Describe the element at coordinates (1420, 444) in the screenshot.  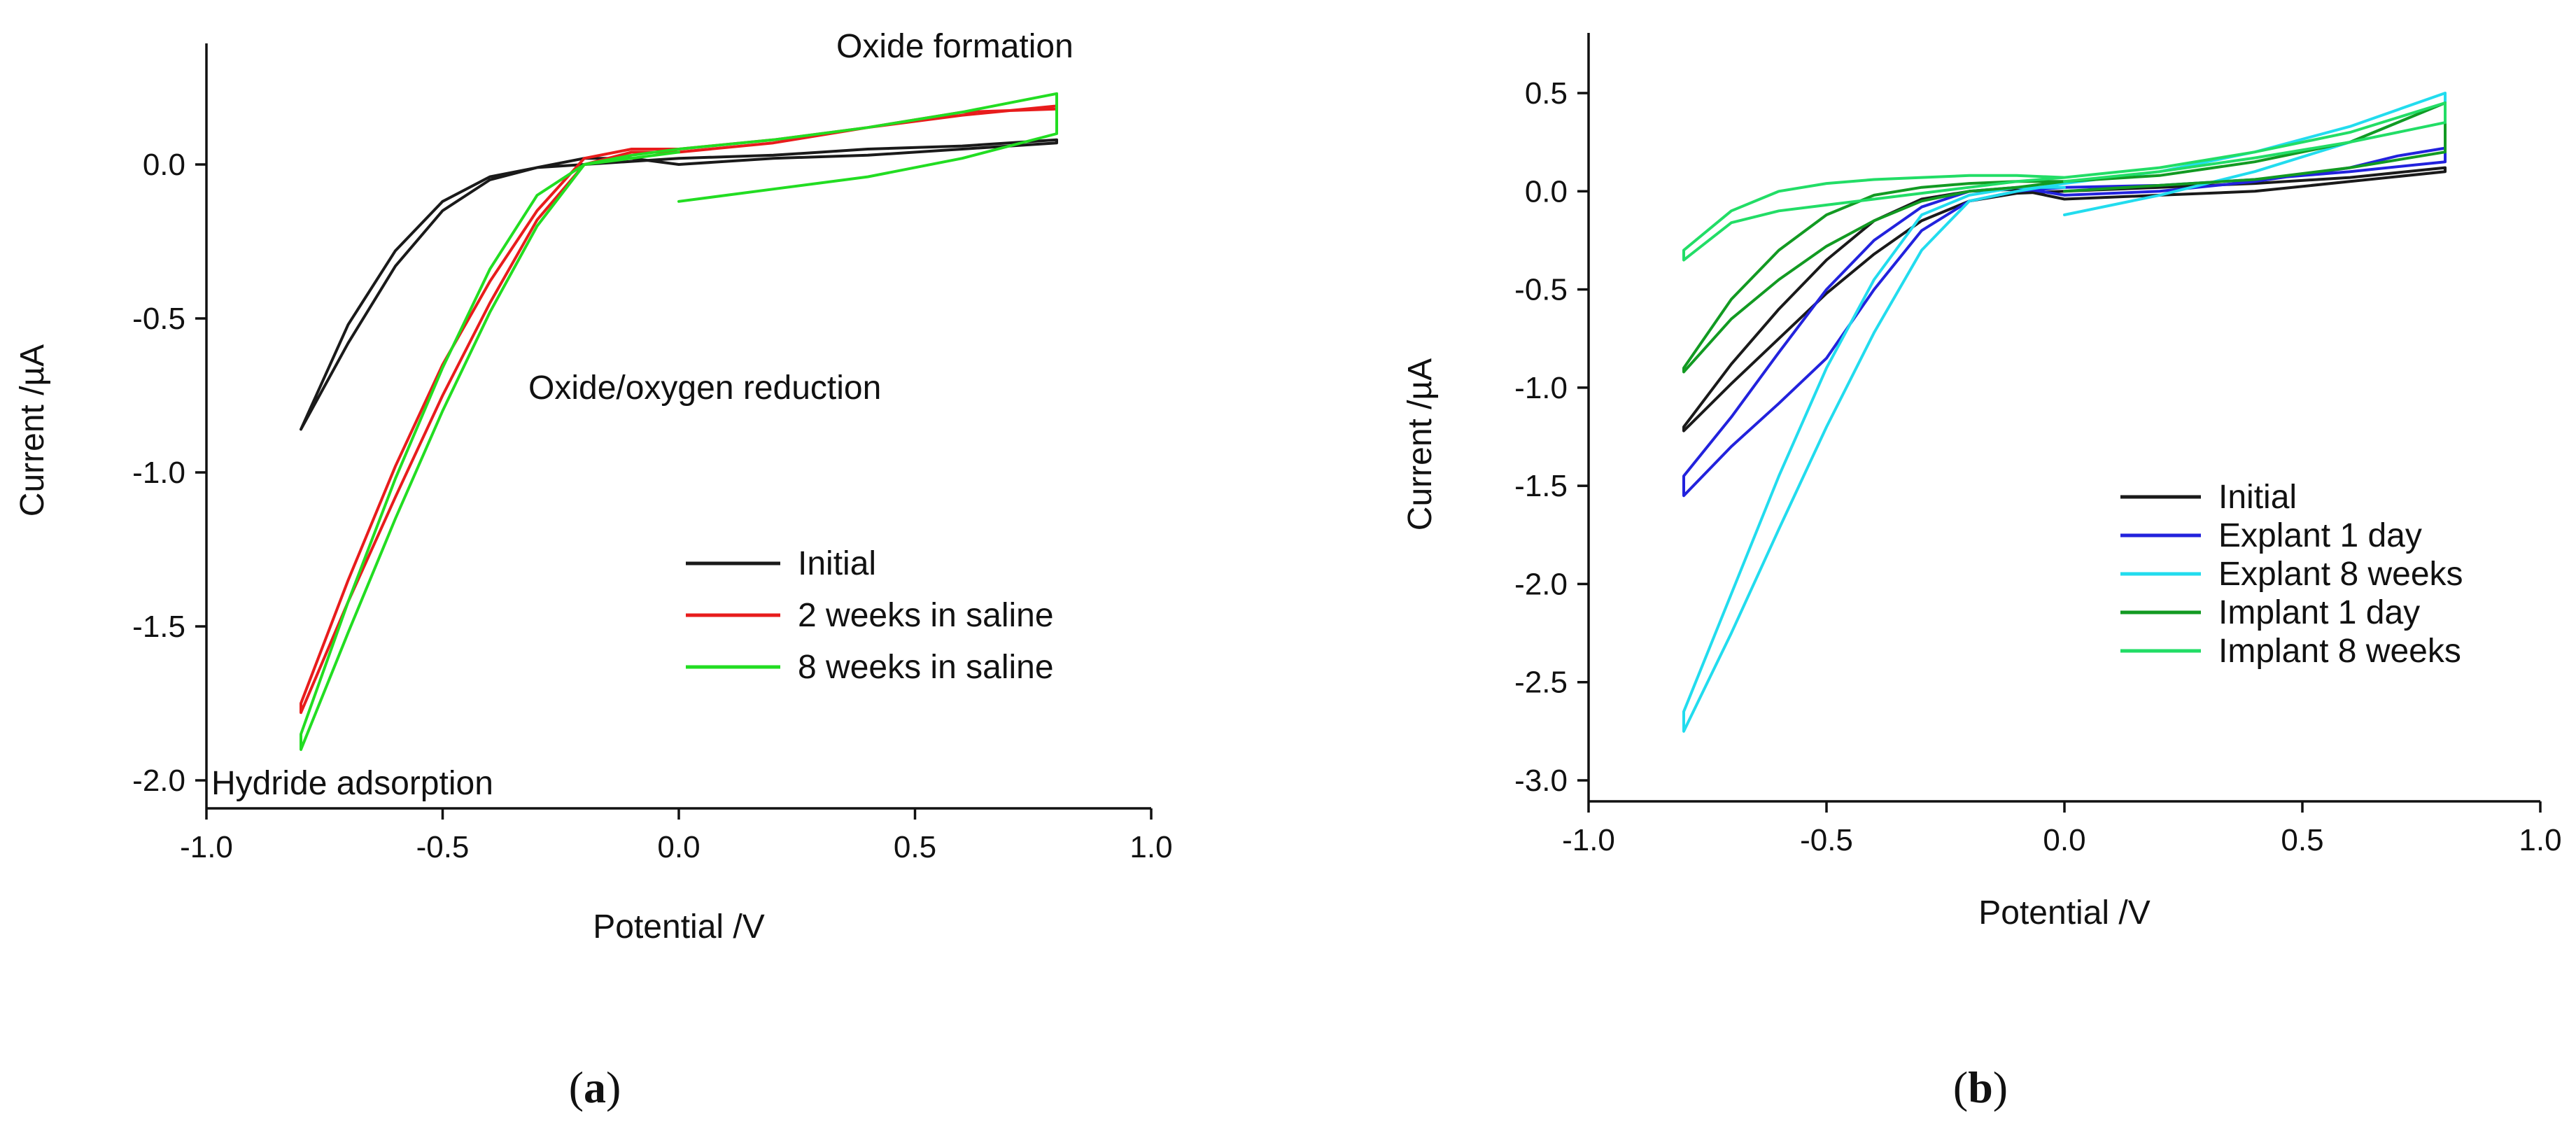
I see `panel-b-y-axis-label: Current /µA` at that location.